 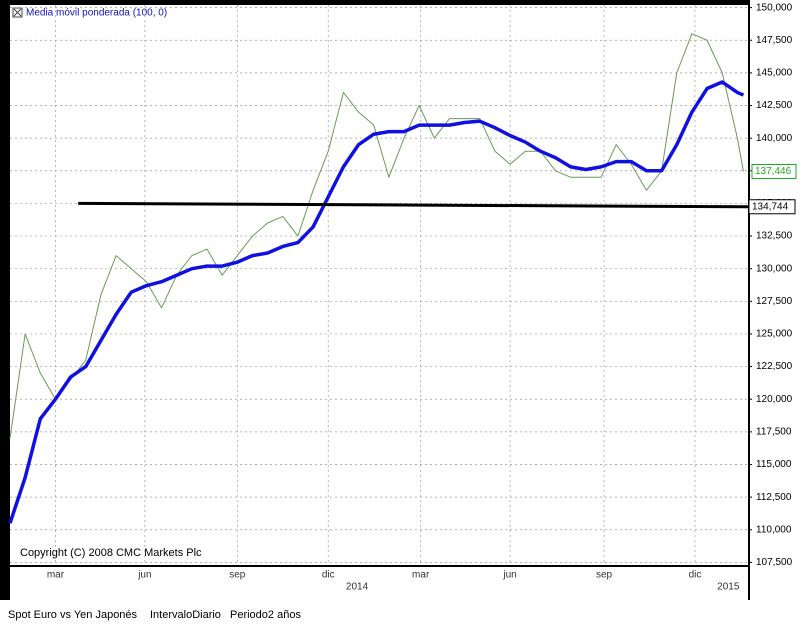 I want to click on footer-text: Periodo2 años, so click(x=265, y=615).